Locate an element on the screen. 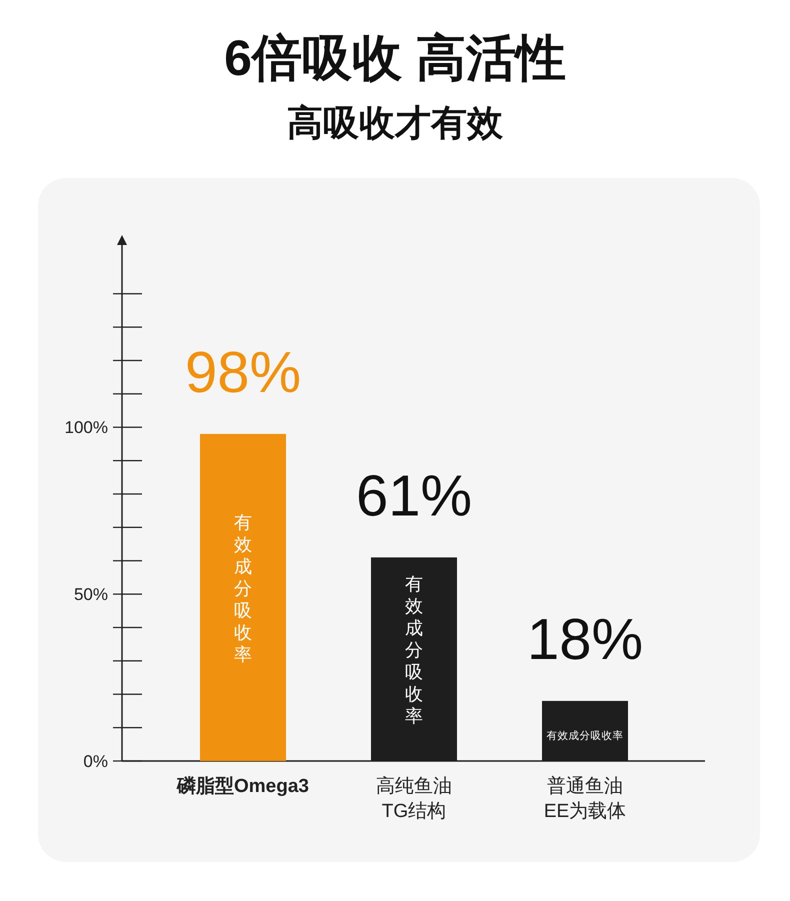 The width and height of the screenshot is (790, 901). data-label: 98% is located at coordinates (243, 372).